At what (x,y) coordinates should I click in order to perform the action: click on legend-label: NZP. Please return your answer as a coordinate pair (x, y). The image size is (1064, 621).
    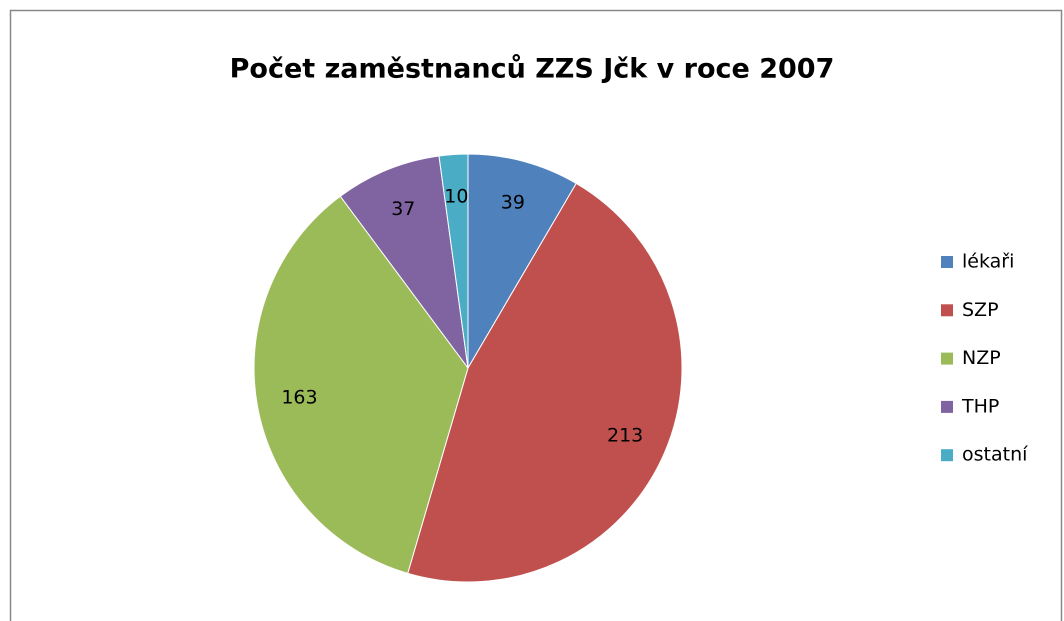
    Looking at the image, I should click on (981, 358).